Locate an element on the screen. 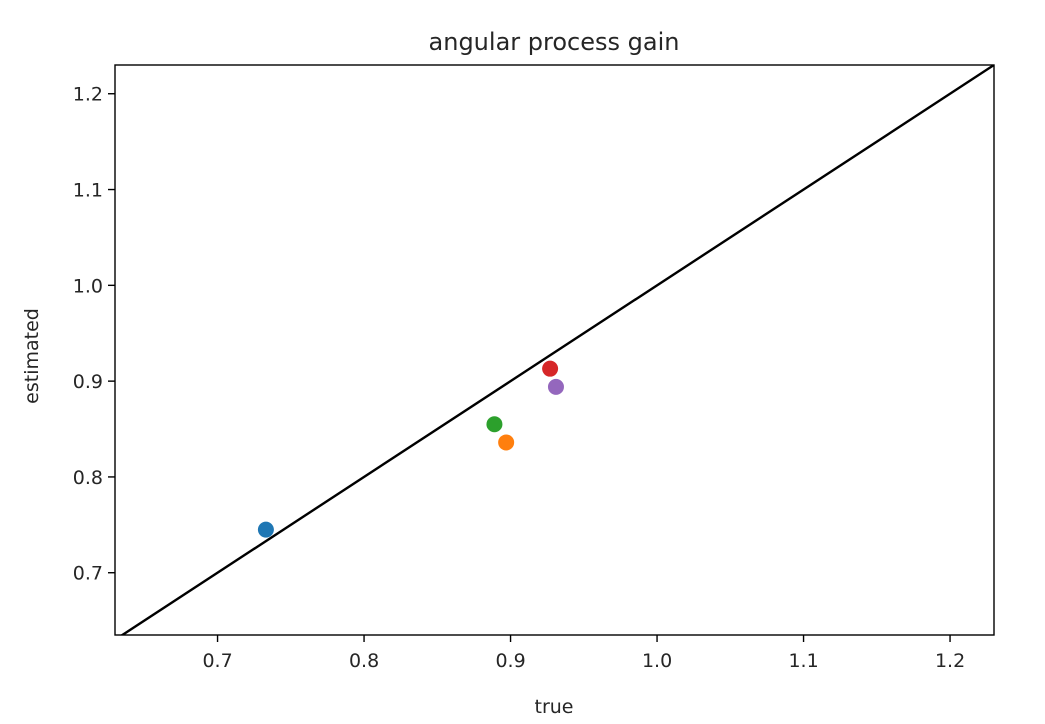  x-tick-label: 1.0 is located at coordinates (657, 661).